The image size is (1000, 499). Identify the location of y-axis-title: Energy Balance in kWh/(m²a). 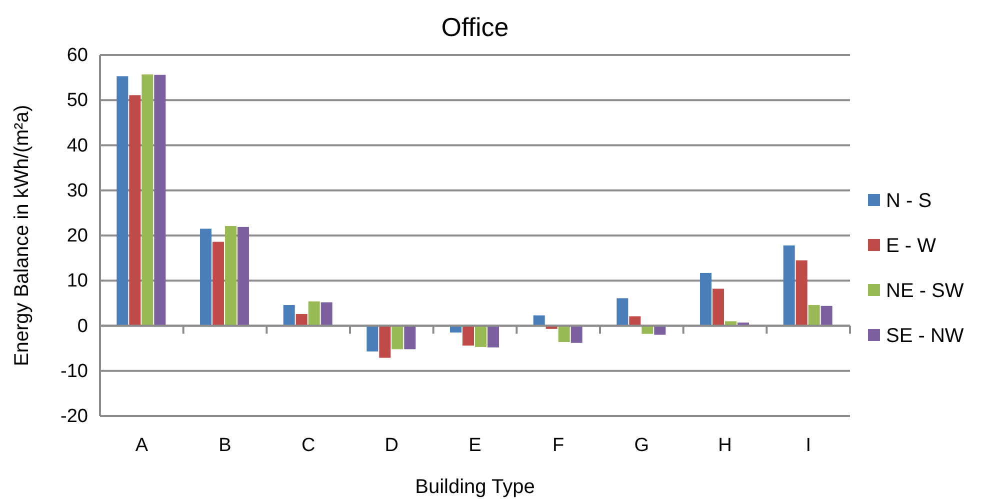
(22, 235).